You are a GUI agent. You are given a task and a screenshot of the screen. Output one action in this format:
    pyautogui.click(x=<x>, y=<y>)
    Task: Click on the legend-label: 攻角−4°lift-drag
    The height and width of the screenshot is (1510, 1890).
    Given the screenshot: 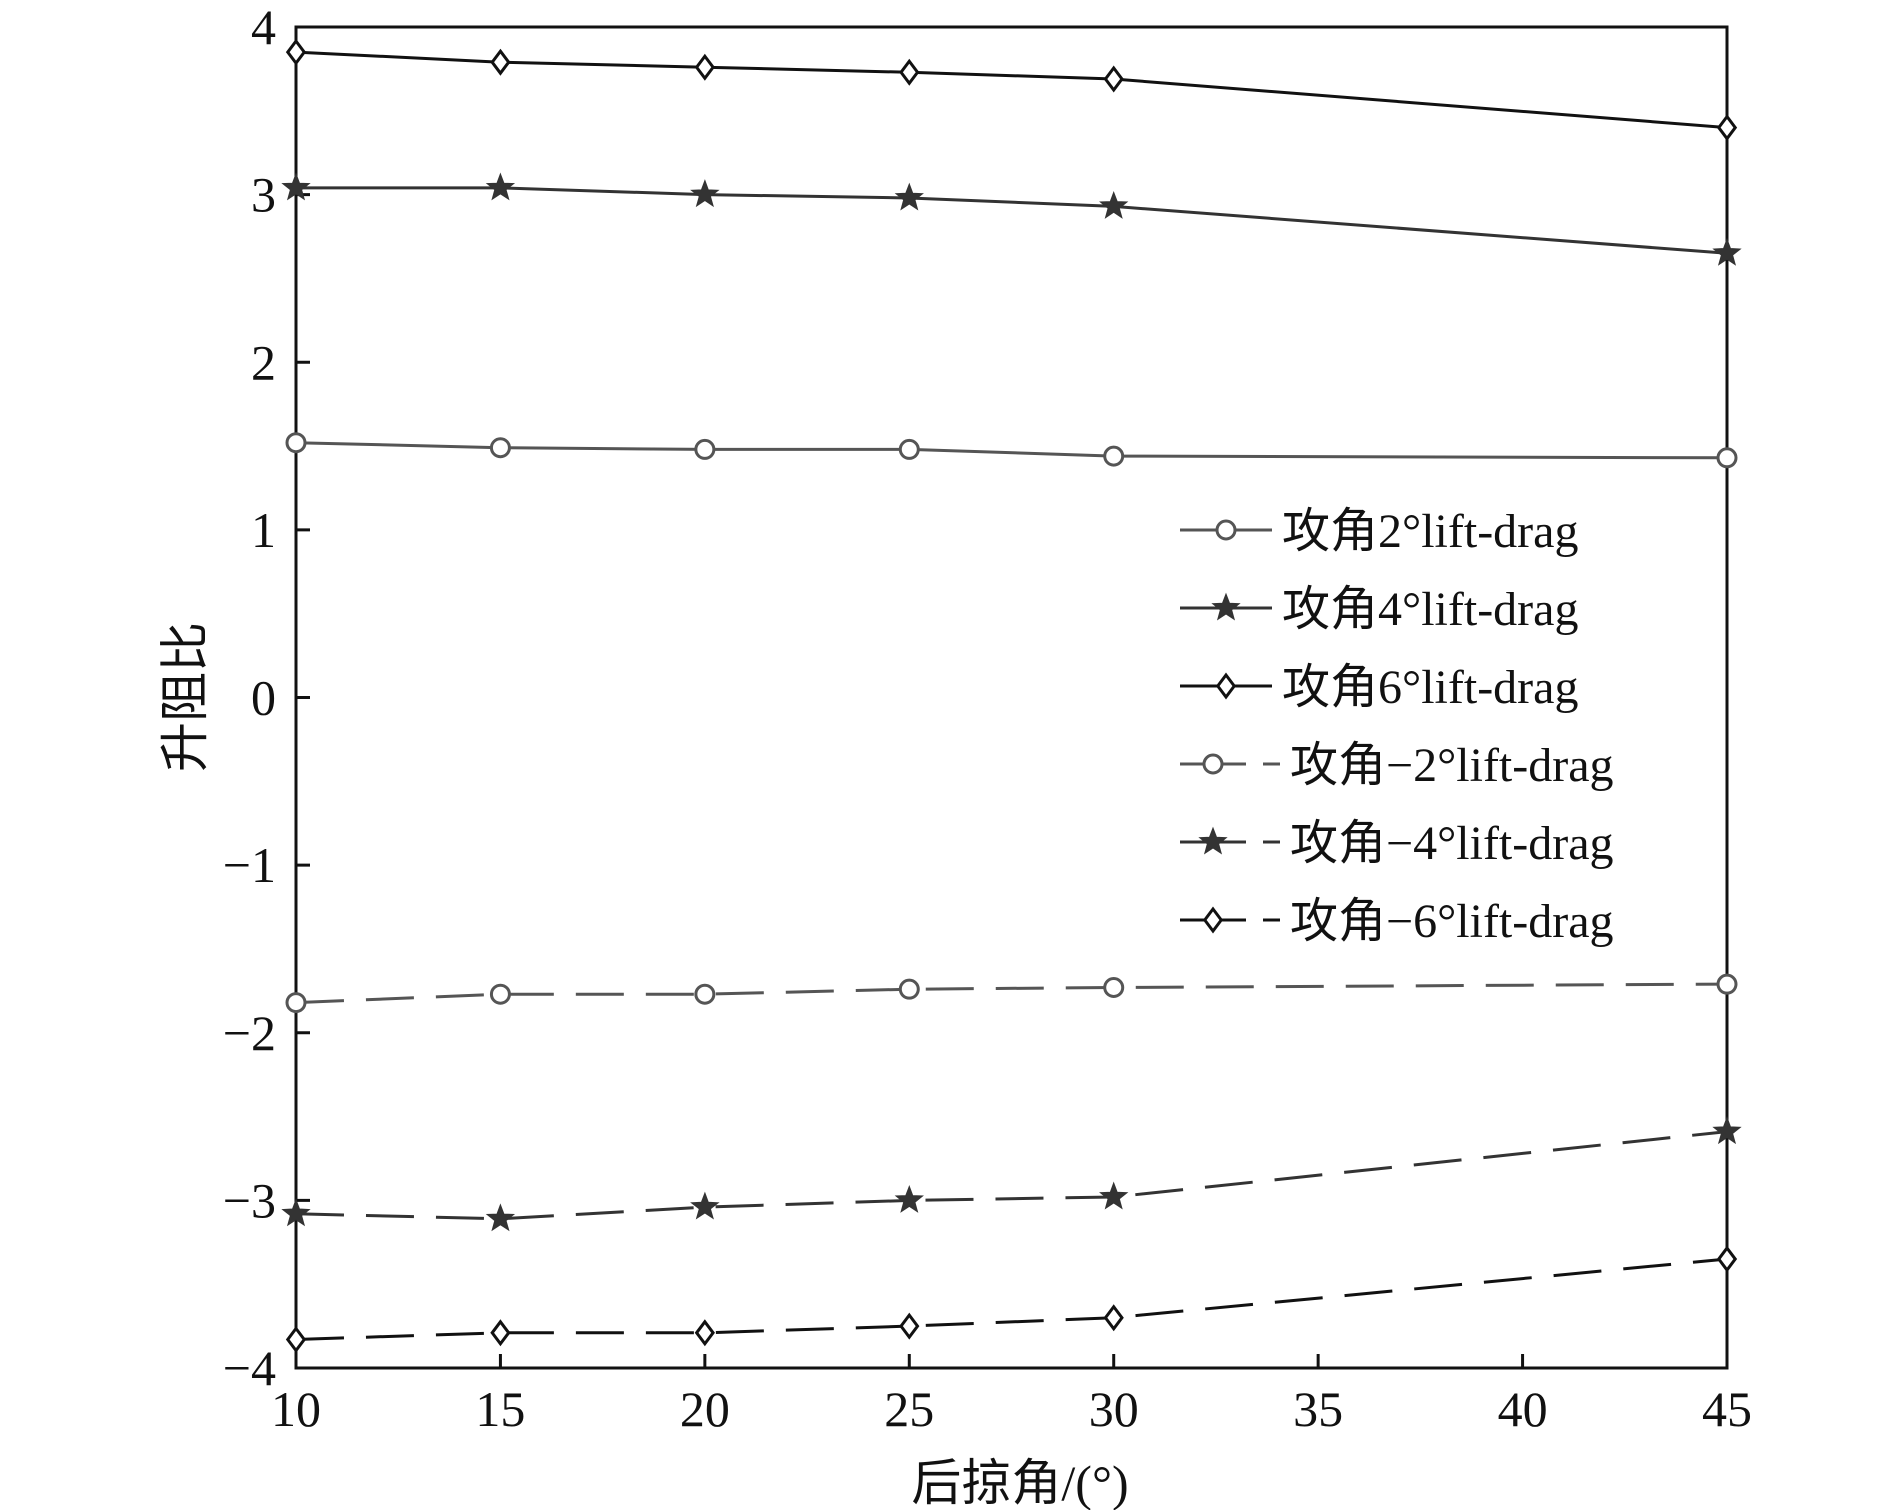 What is the action you would take?
    pyautogui.click(x=1452, y=843)
    